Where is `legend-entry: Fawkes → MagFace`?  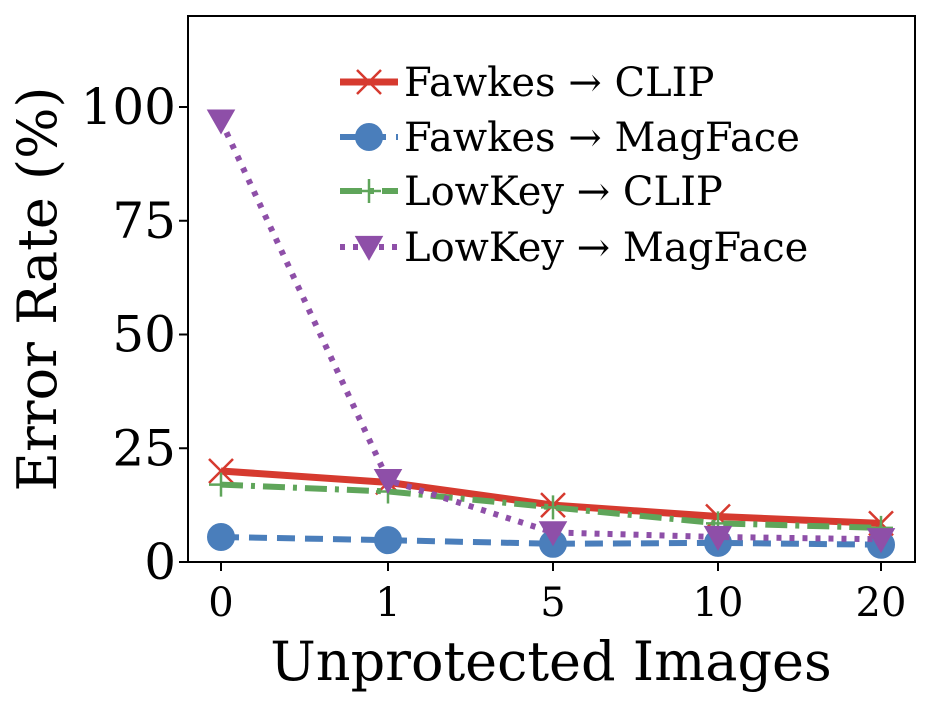 legend-entry: Fawkes → MagFace is located at coordinates (570, 138).